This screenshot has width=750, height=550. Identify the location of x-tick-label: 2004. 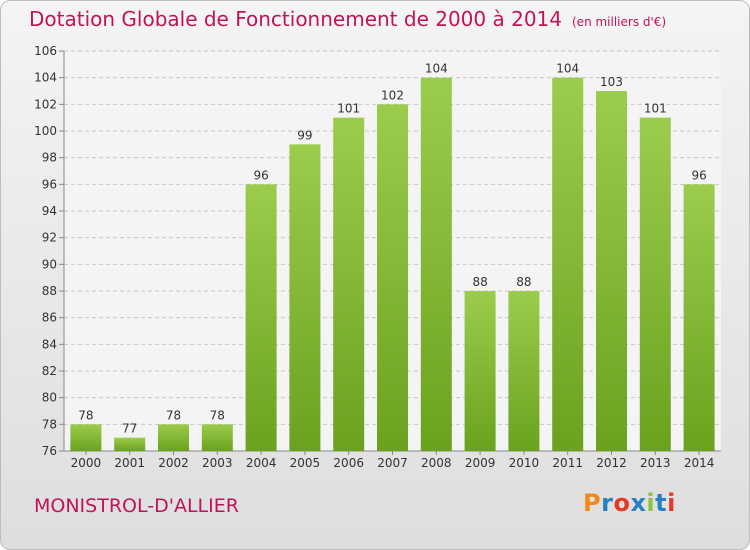
(261, 463).